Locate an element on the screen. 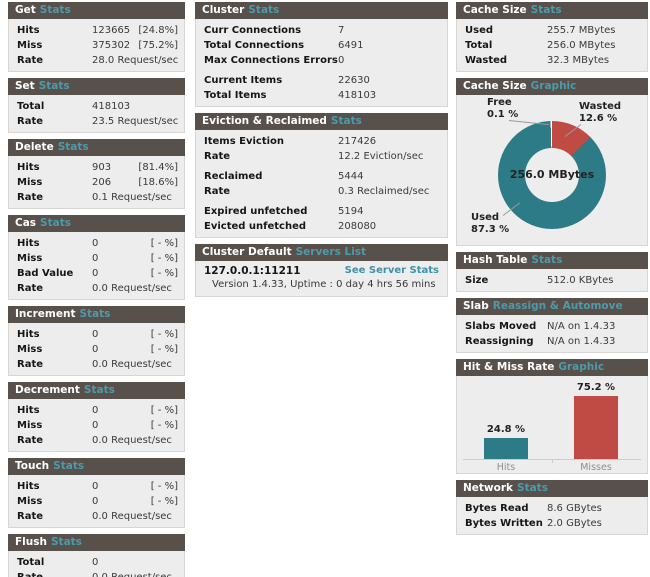  stat-label: Bad Value is located at coordinates (45, 273).